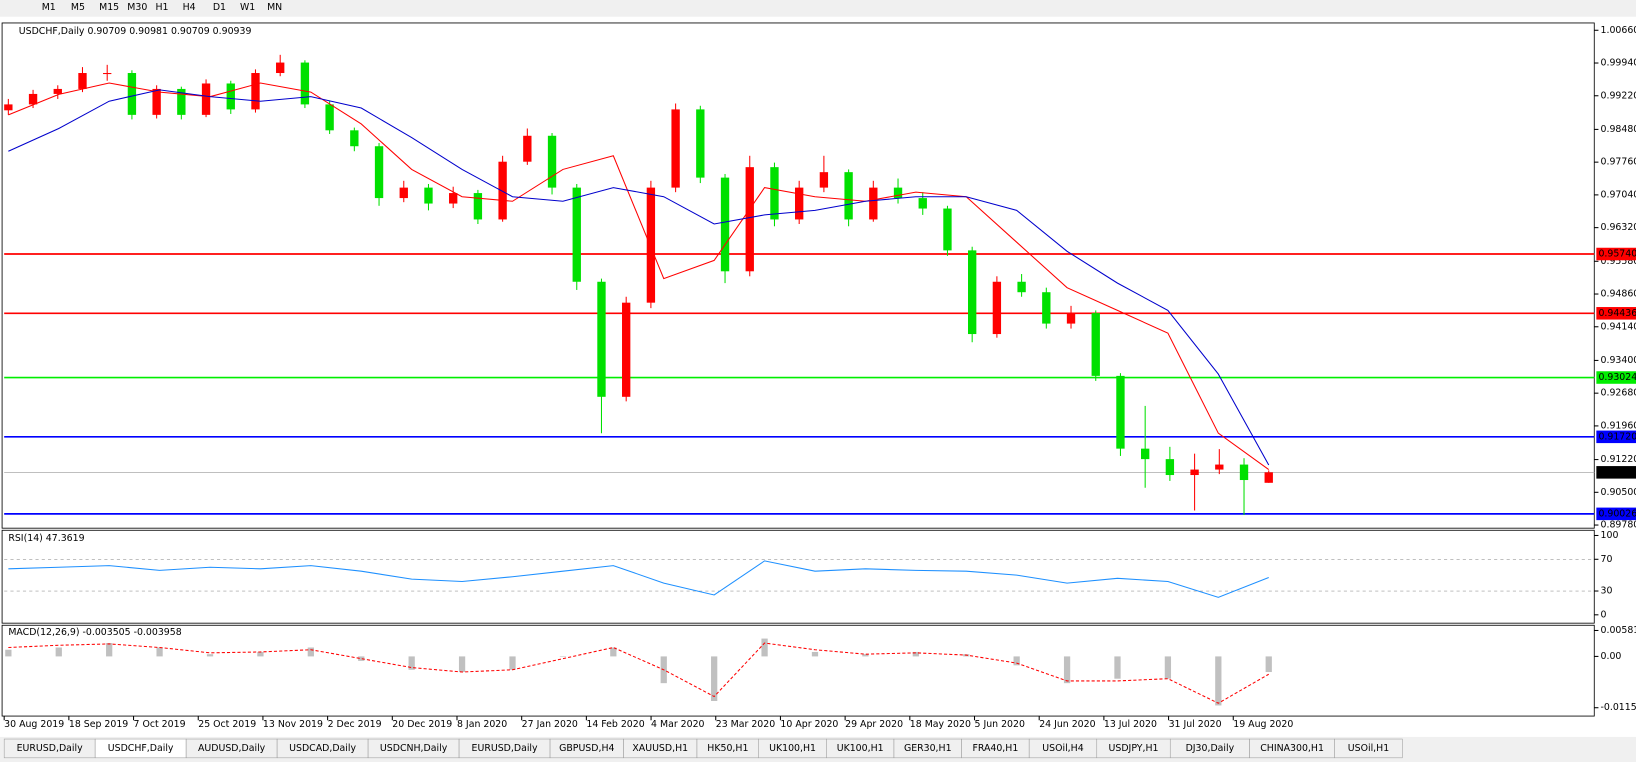 This screenshot has height=762, width=1636. I want to click on tab-label: GER30,H1, so click(928, 748).